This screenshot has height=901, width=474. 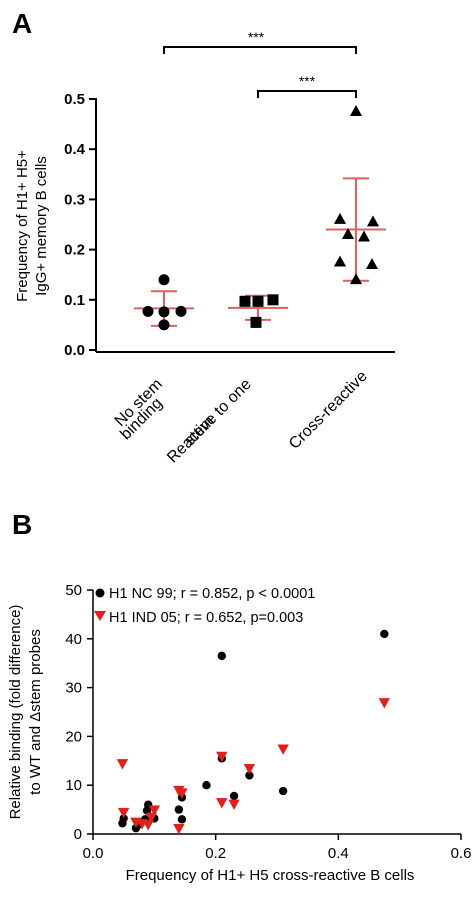 I want to click on panel-b-x-tick-label: 0.6, so click(x=461, y=853).